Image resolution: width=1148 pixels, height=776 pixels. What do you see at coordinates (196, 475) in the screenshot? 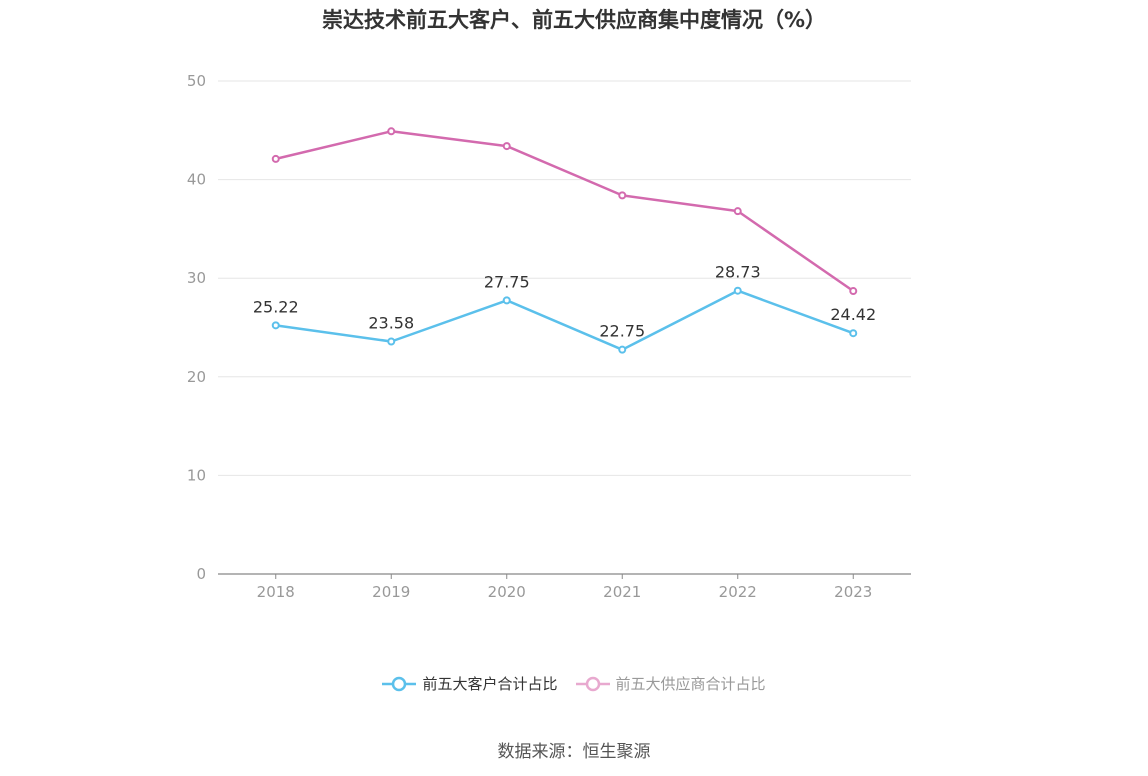
I see `y-tick-label: 10` at bounding box center [196, 475].